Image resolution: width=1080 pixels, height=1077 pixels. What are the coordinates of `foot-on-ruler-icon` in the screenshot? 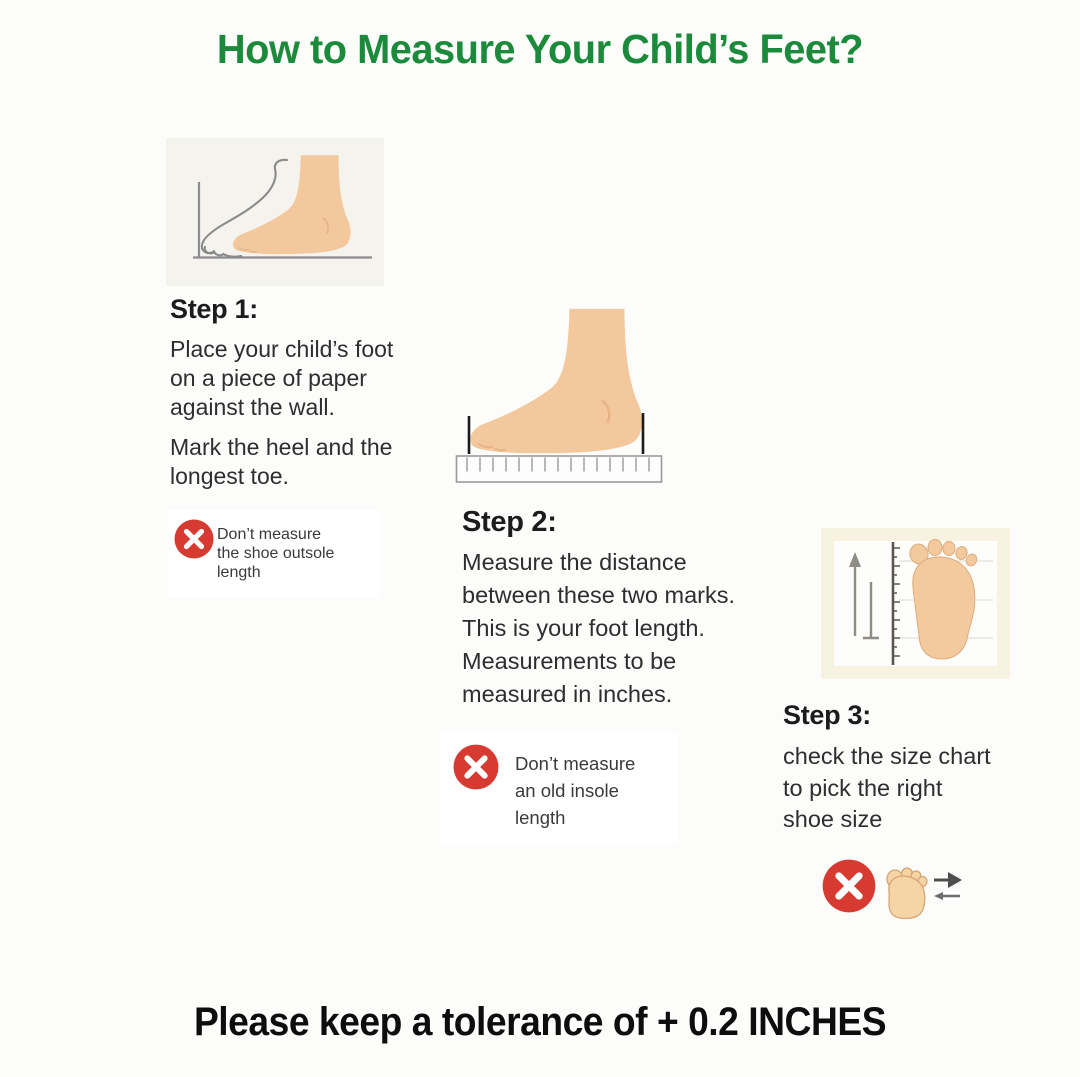 It's located at (559, 395).